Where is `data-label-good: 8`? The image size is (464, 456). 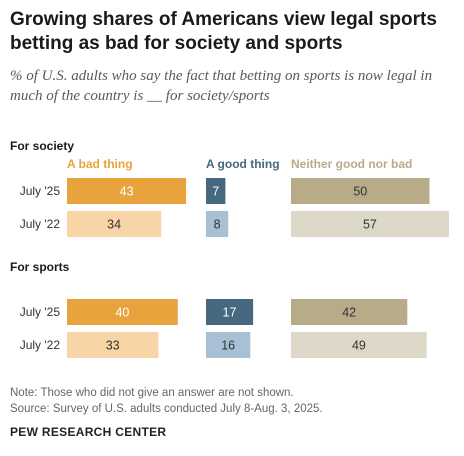
data-label-good: 8 is located at coordinates (217, 225).